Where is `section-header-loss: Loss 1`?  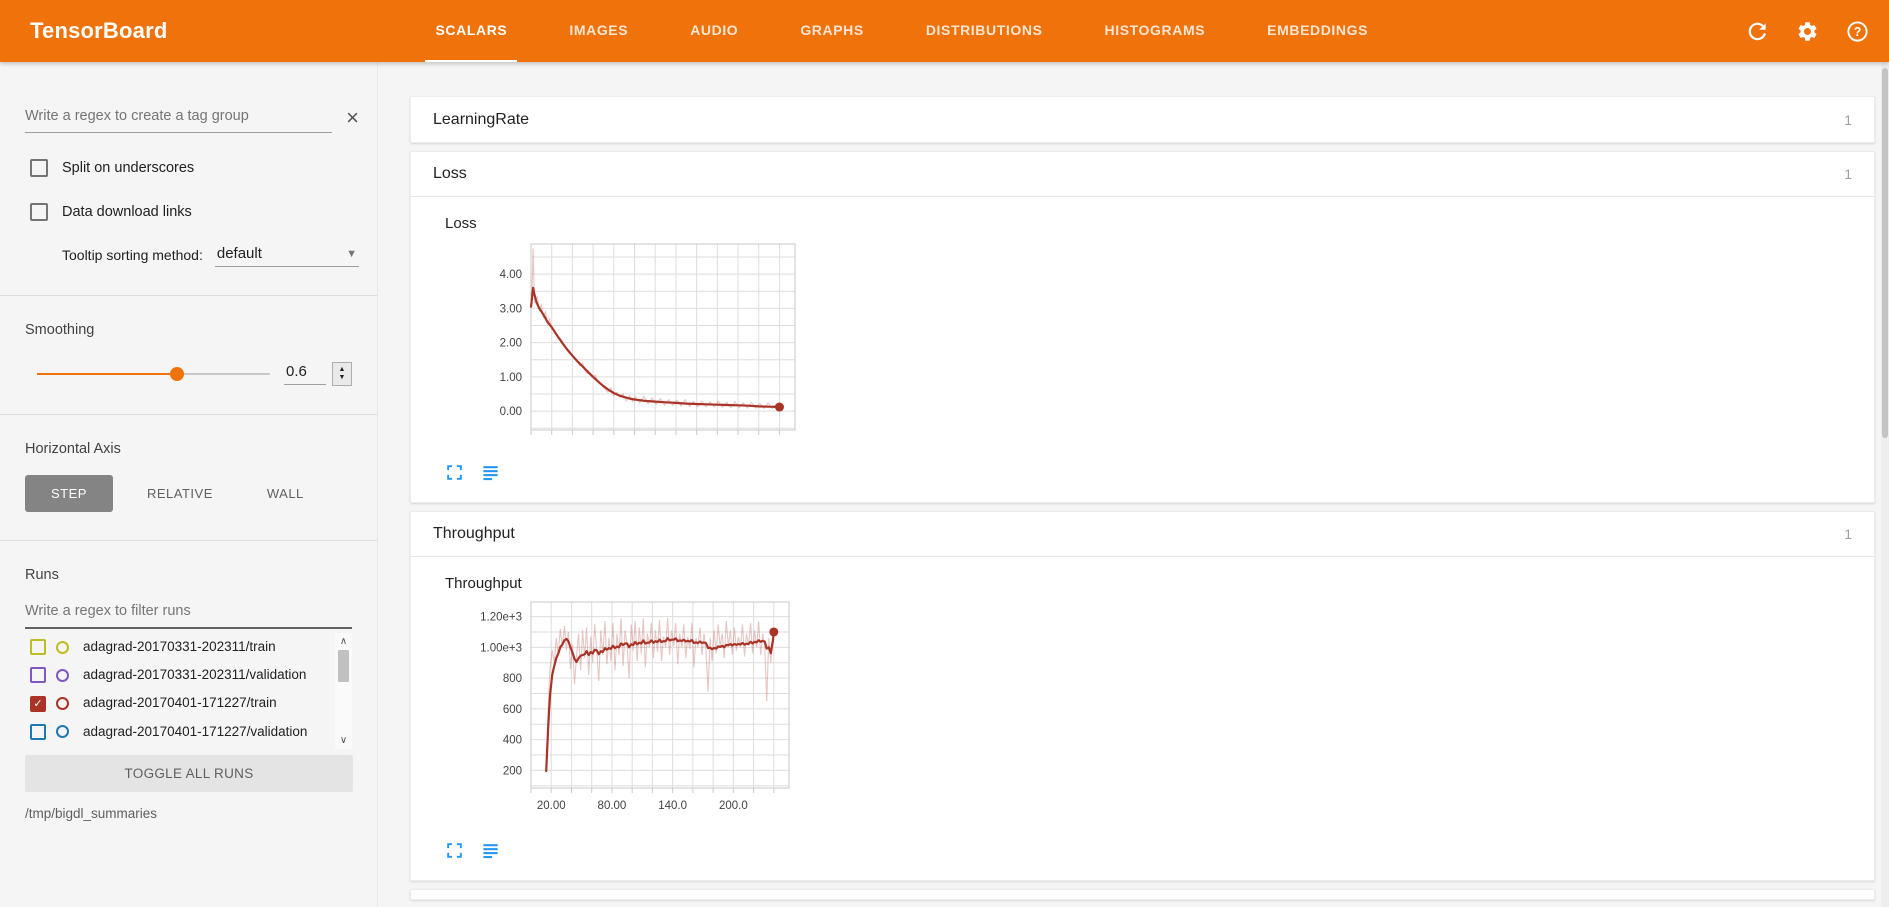 section-header-loss: Loss 1 is located at coordinates (1142, 174).